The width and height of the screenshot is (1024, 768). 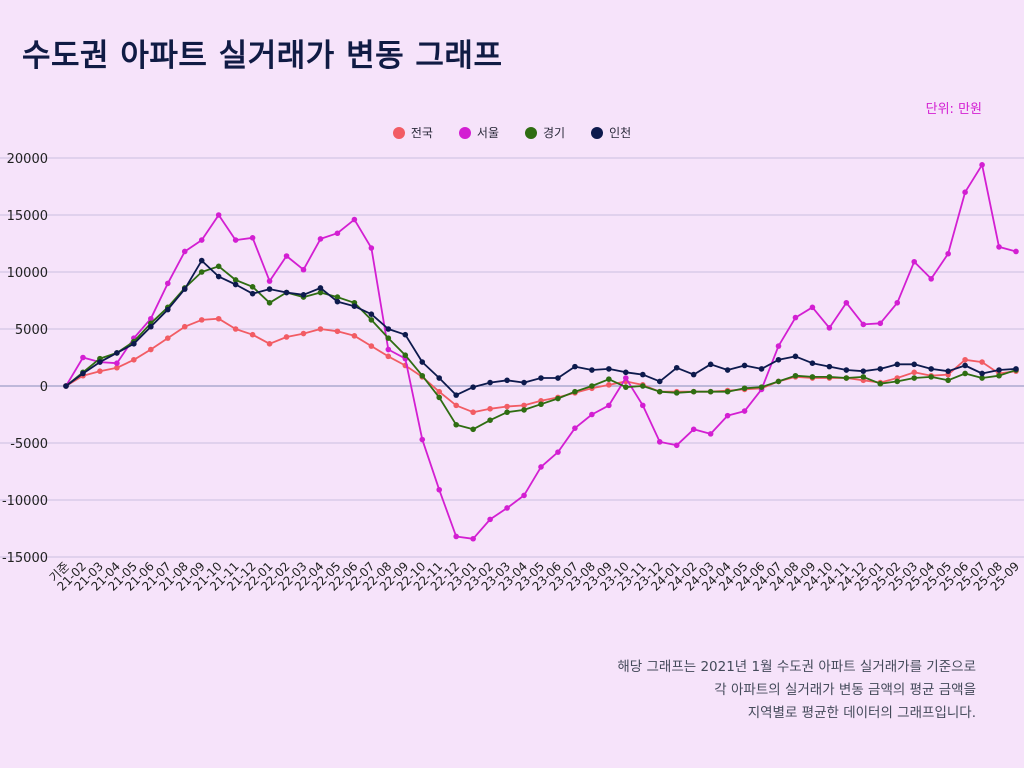 I want to click on y-tick-label: 15000, so click(x=27, y=216).